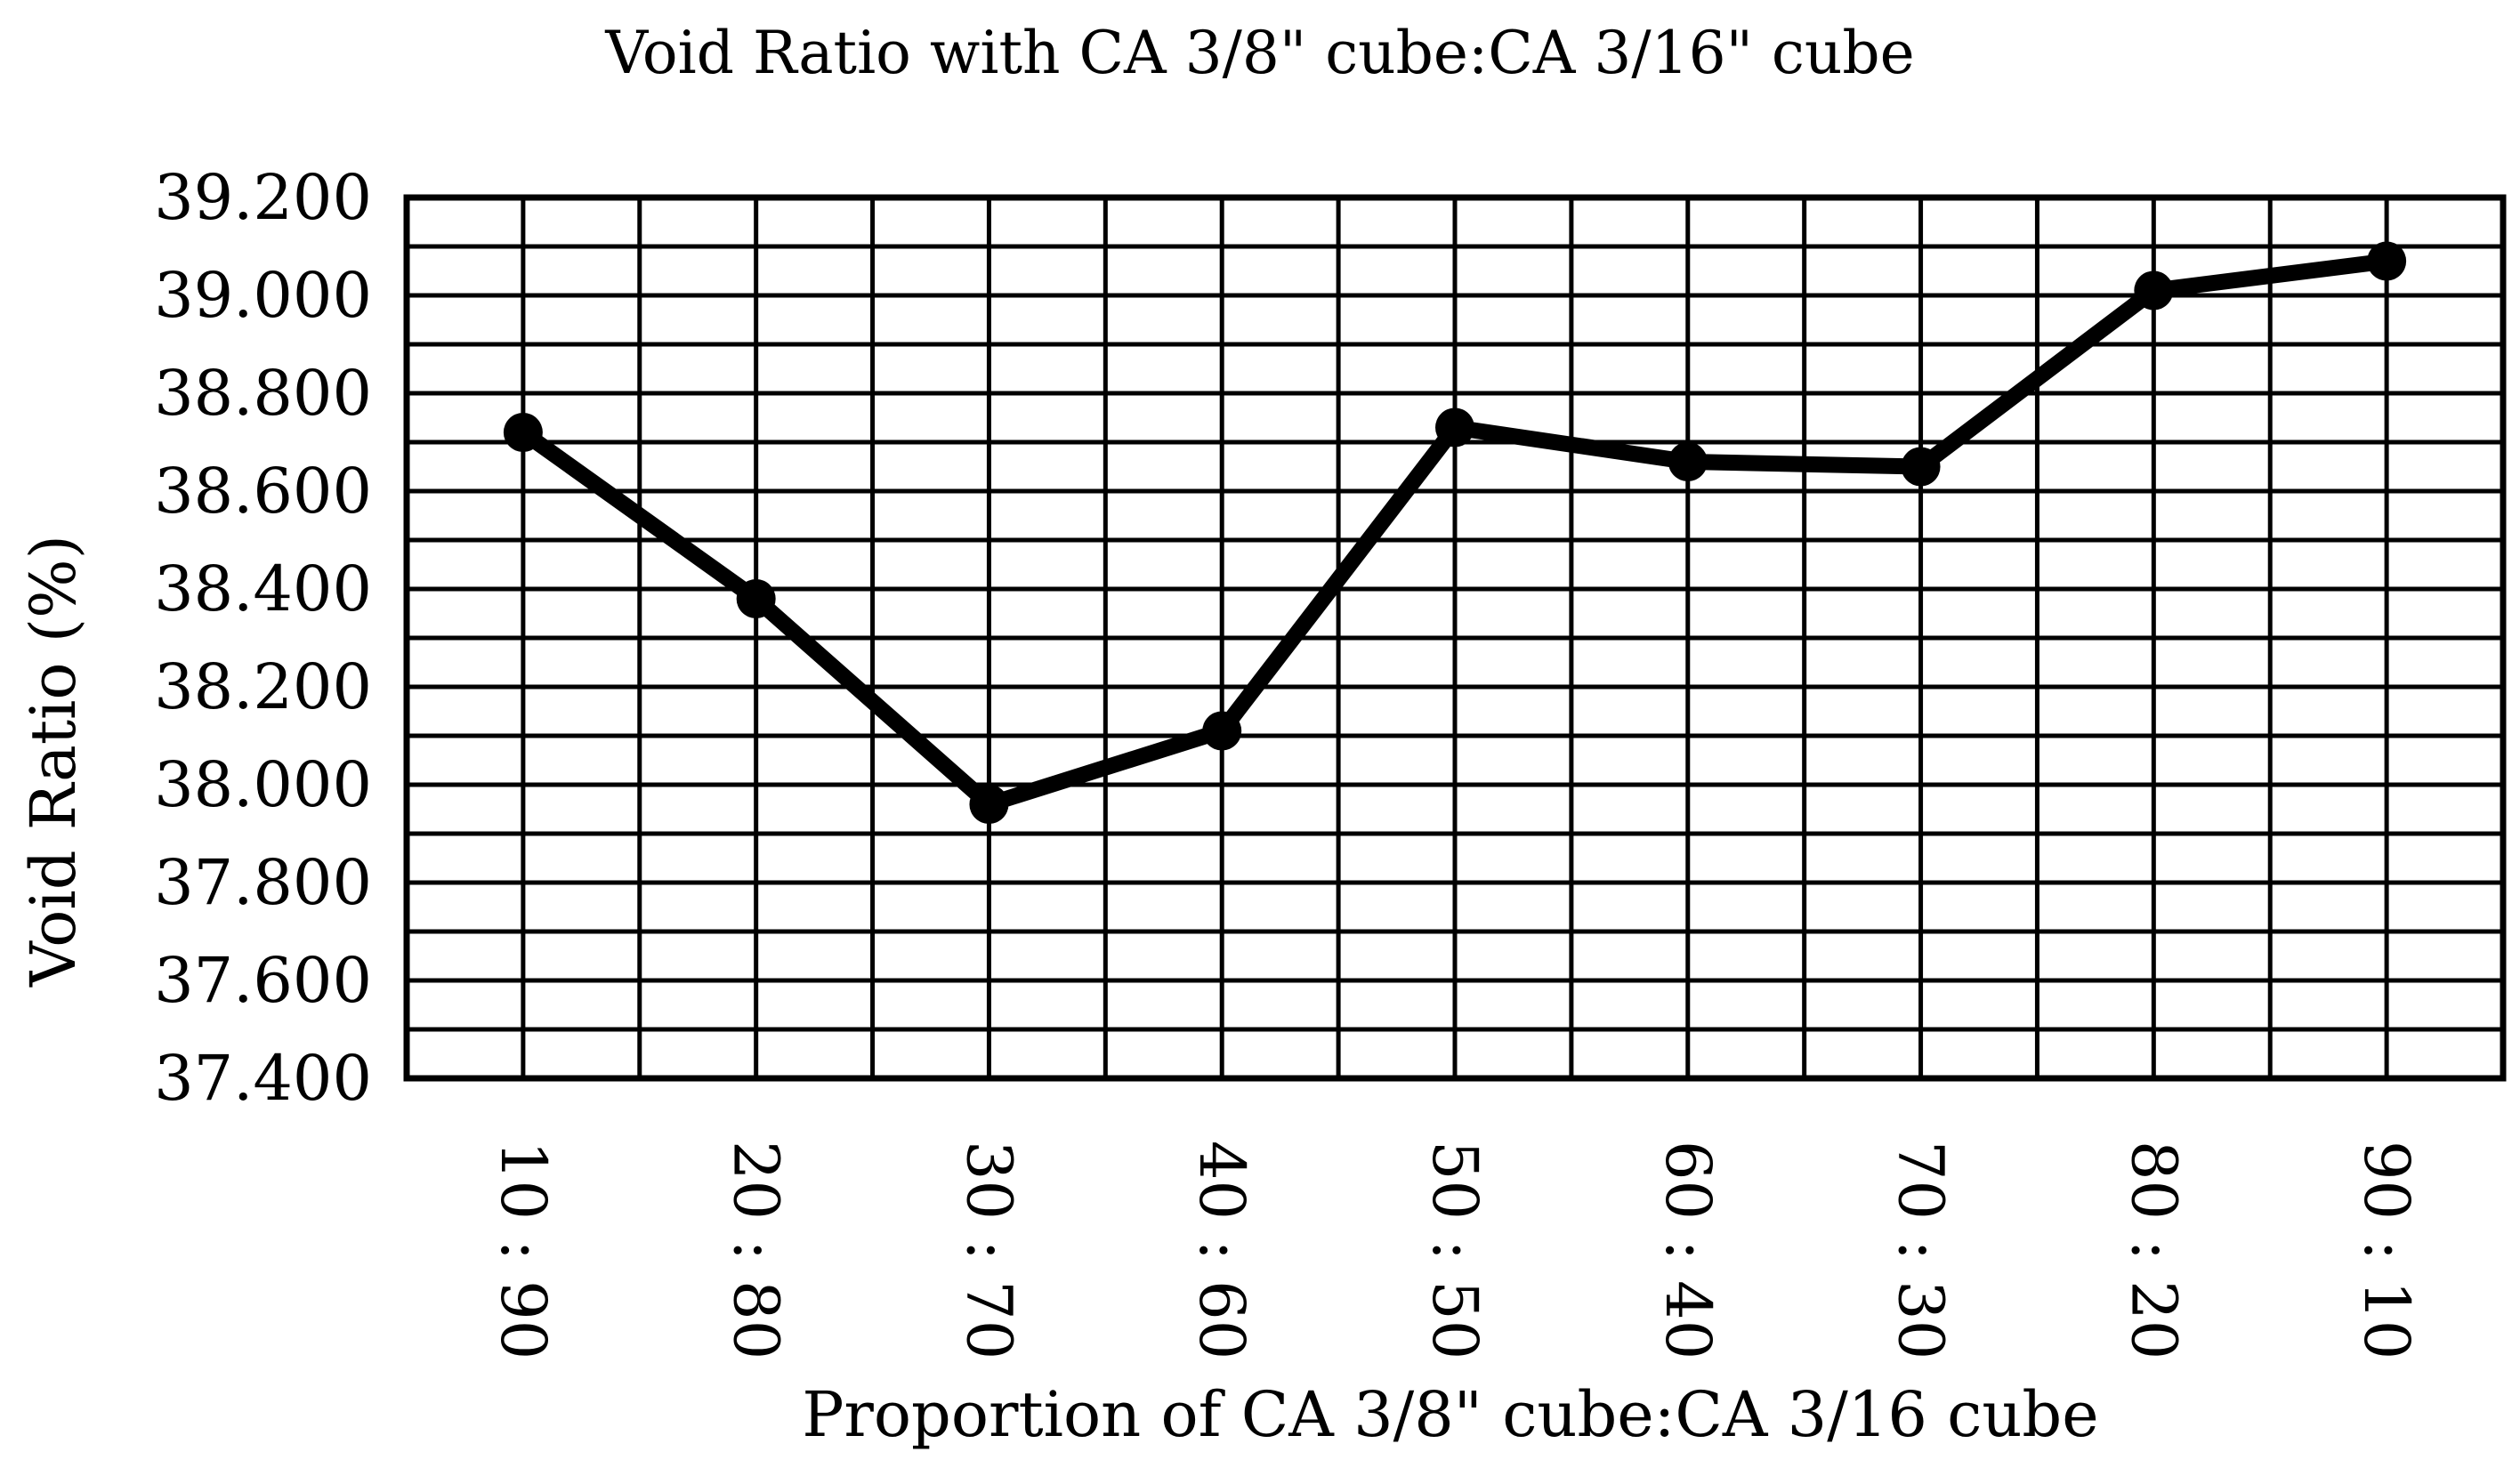 The height and width of the screenshot is (1476, 2520). What do you see at coordinates (263, 1079) in the screenshot?
I see `y-tick-label: 37.400` at bounding box center [263, 1079].